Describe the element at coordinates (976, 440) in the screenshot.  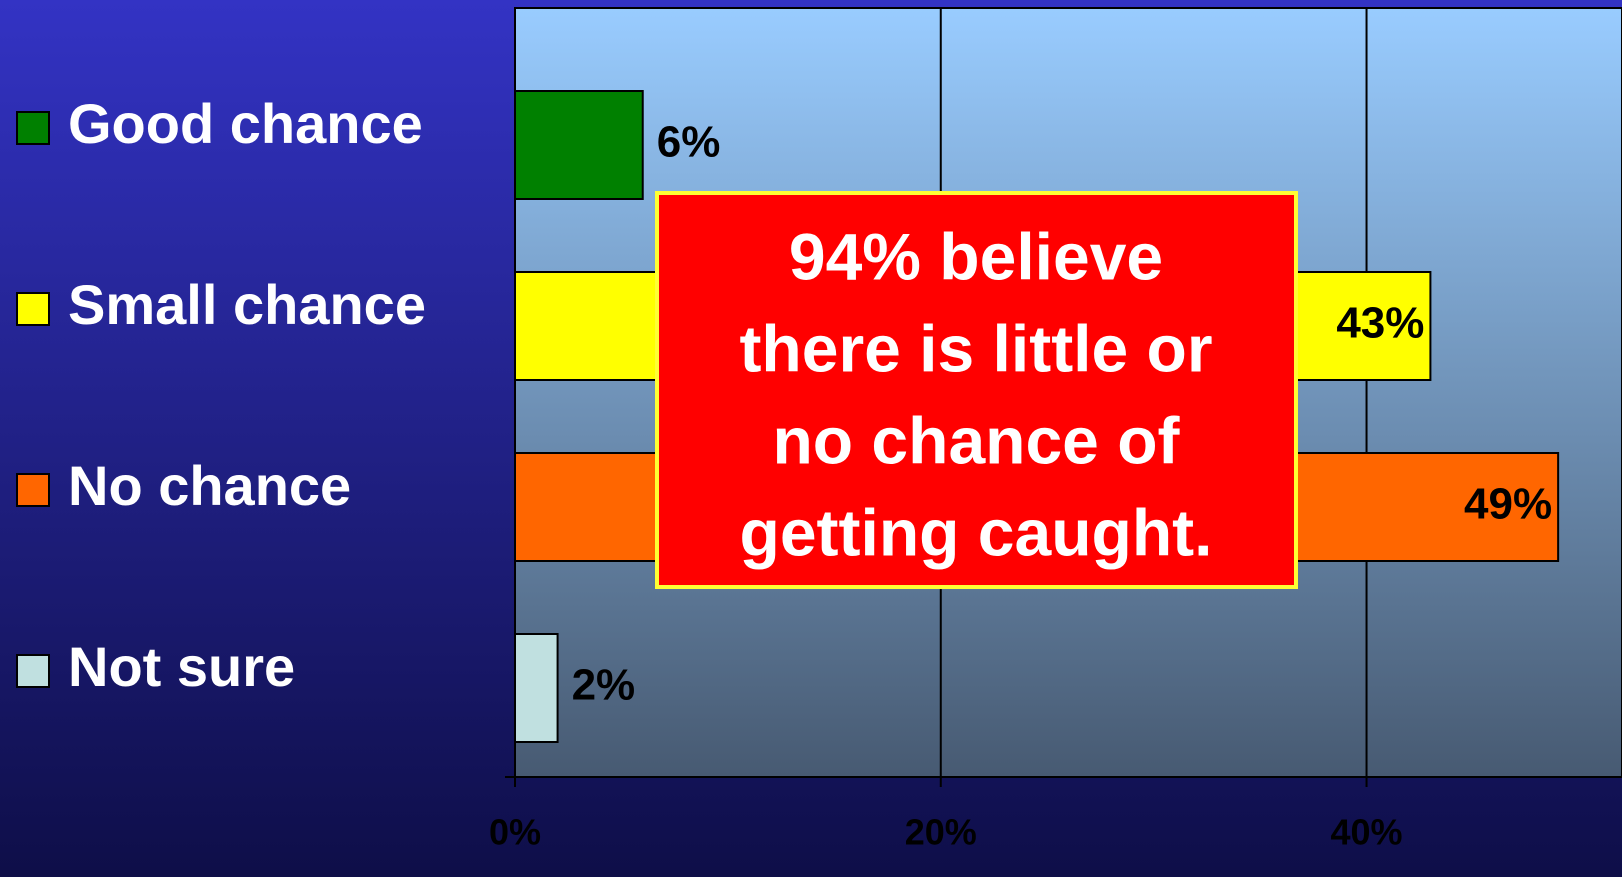
I see `annotation-text: no chance of` at that location.